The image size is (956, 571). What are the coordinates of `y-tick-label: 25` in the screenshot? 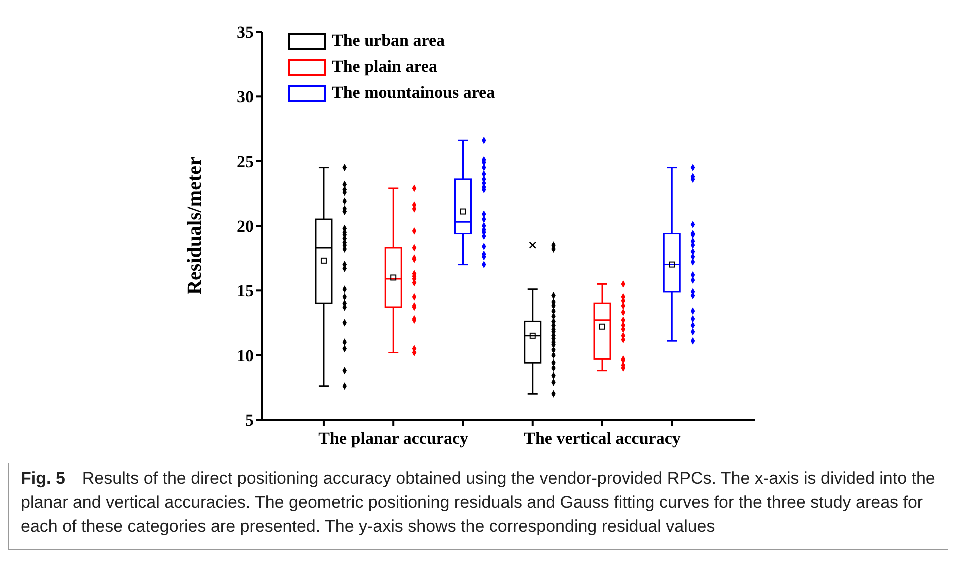 It's located at (245, 162).